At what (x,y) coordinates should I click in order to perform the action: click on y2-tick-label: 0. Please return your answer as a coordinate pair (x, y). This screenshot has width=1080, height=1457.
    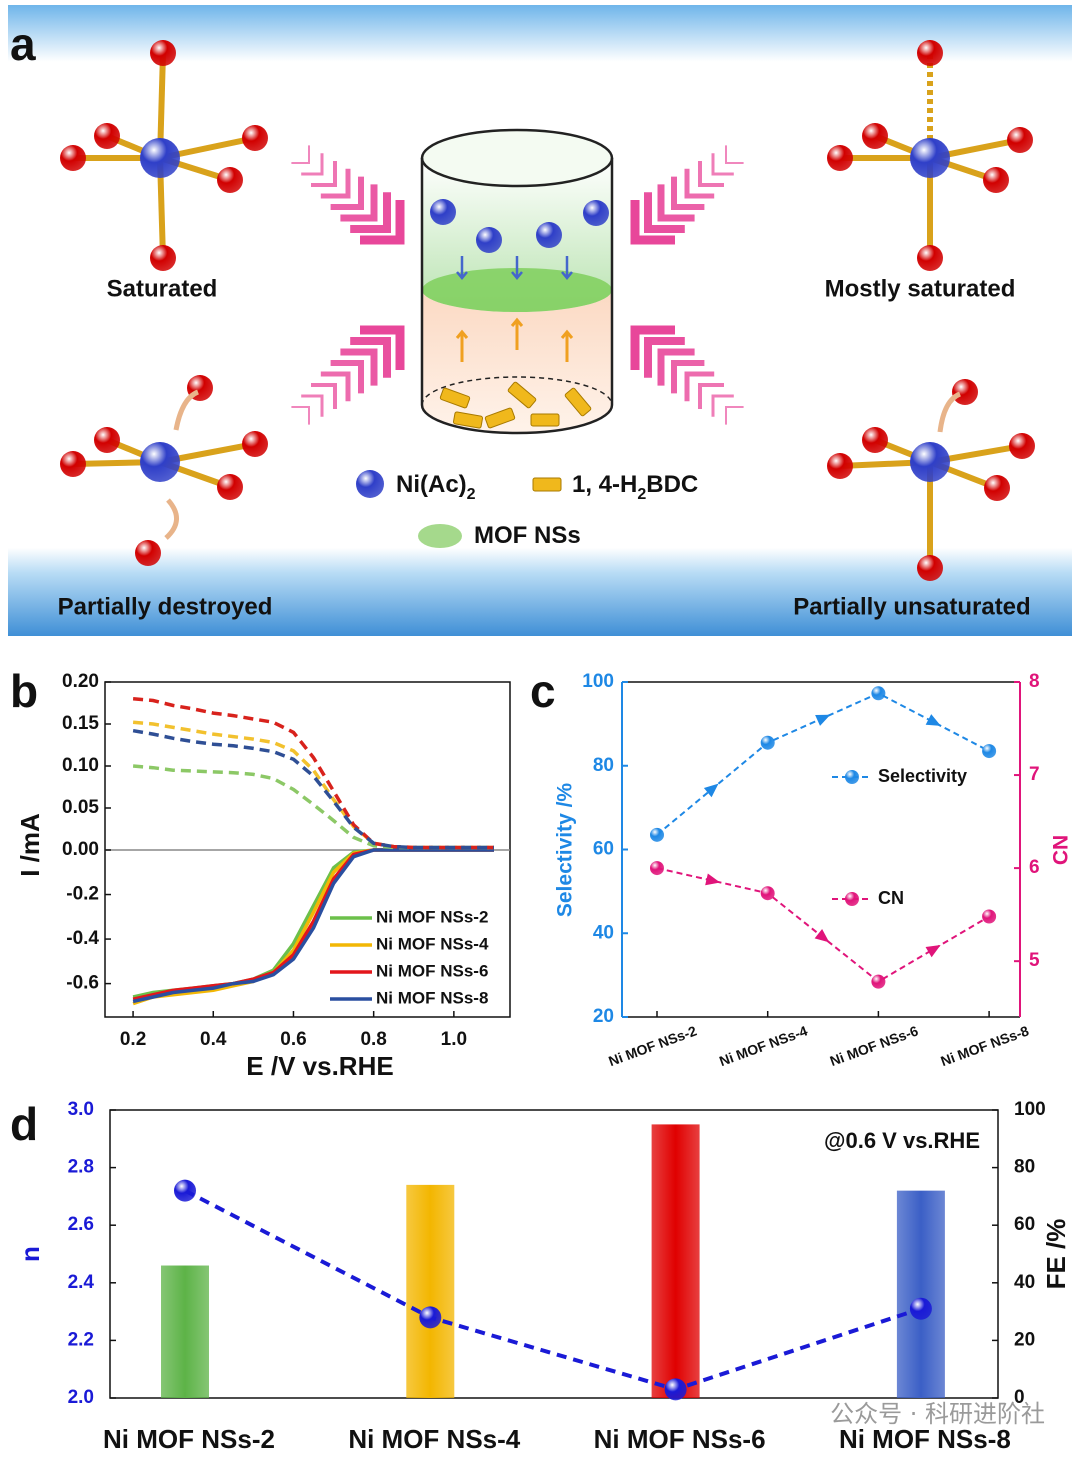
    Looking at the image, I should click on (1019, 1397).